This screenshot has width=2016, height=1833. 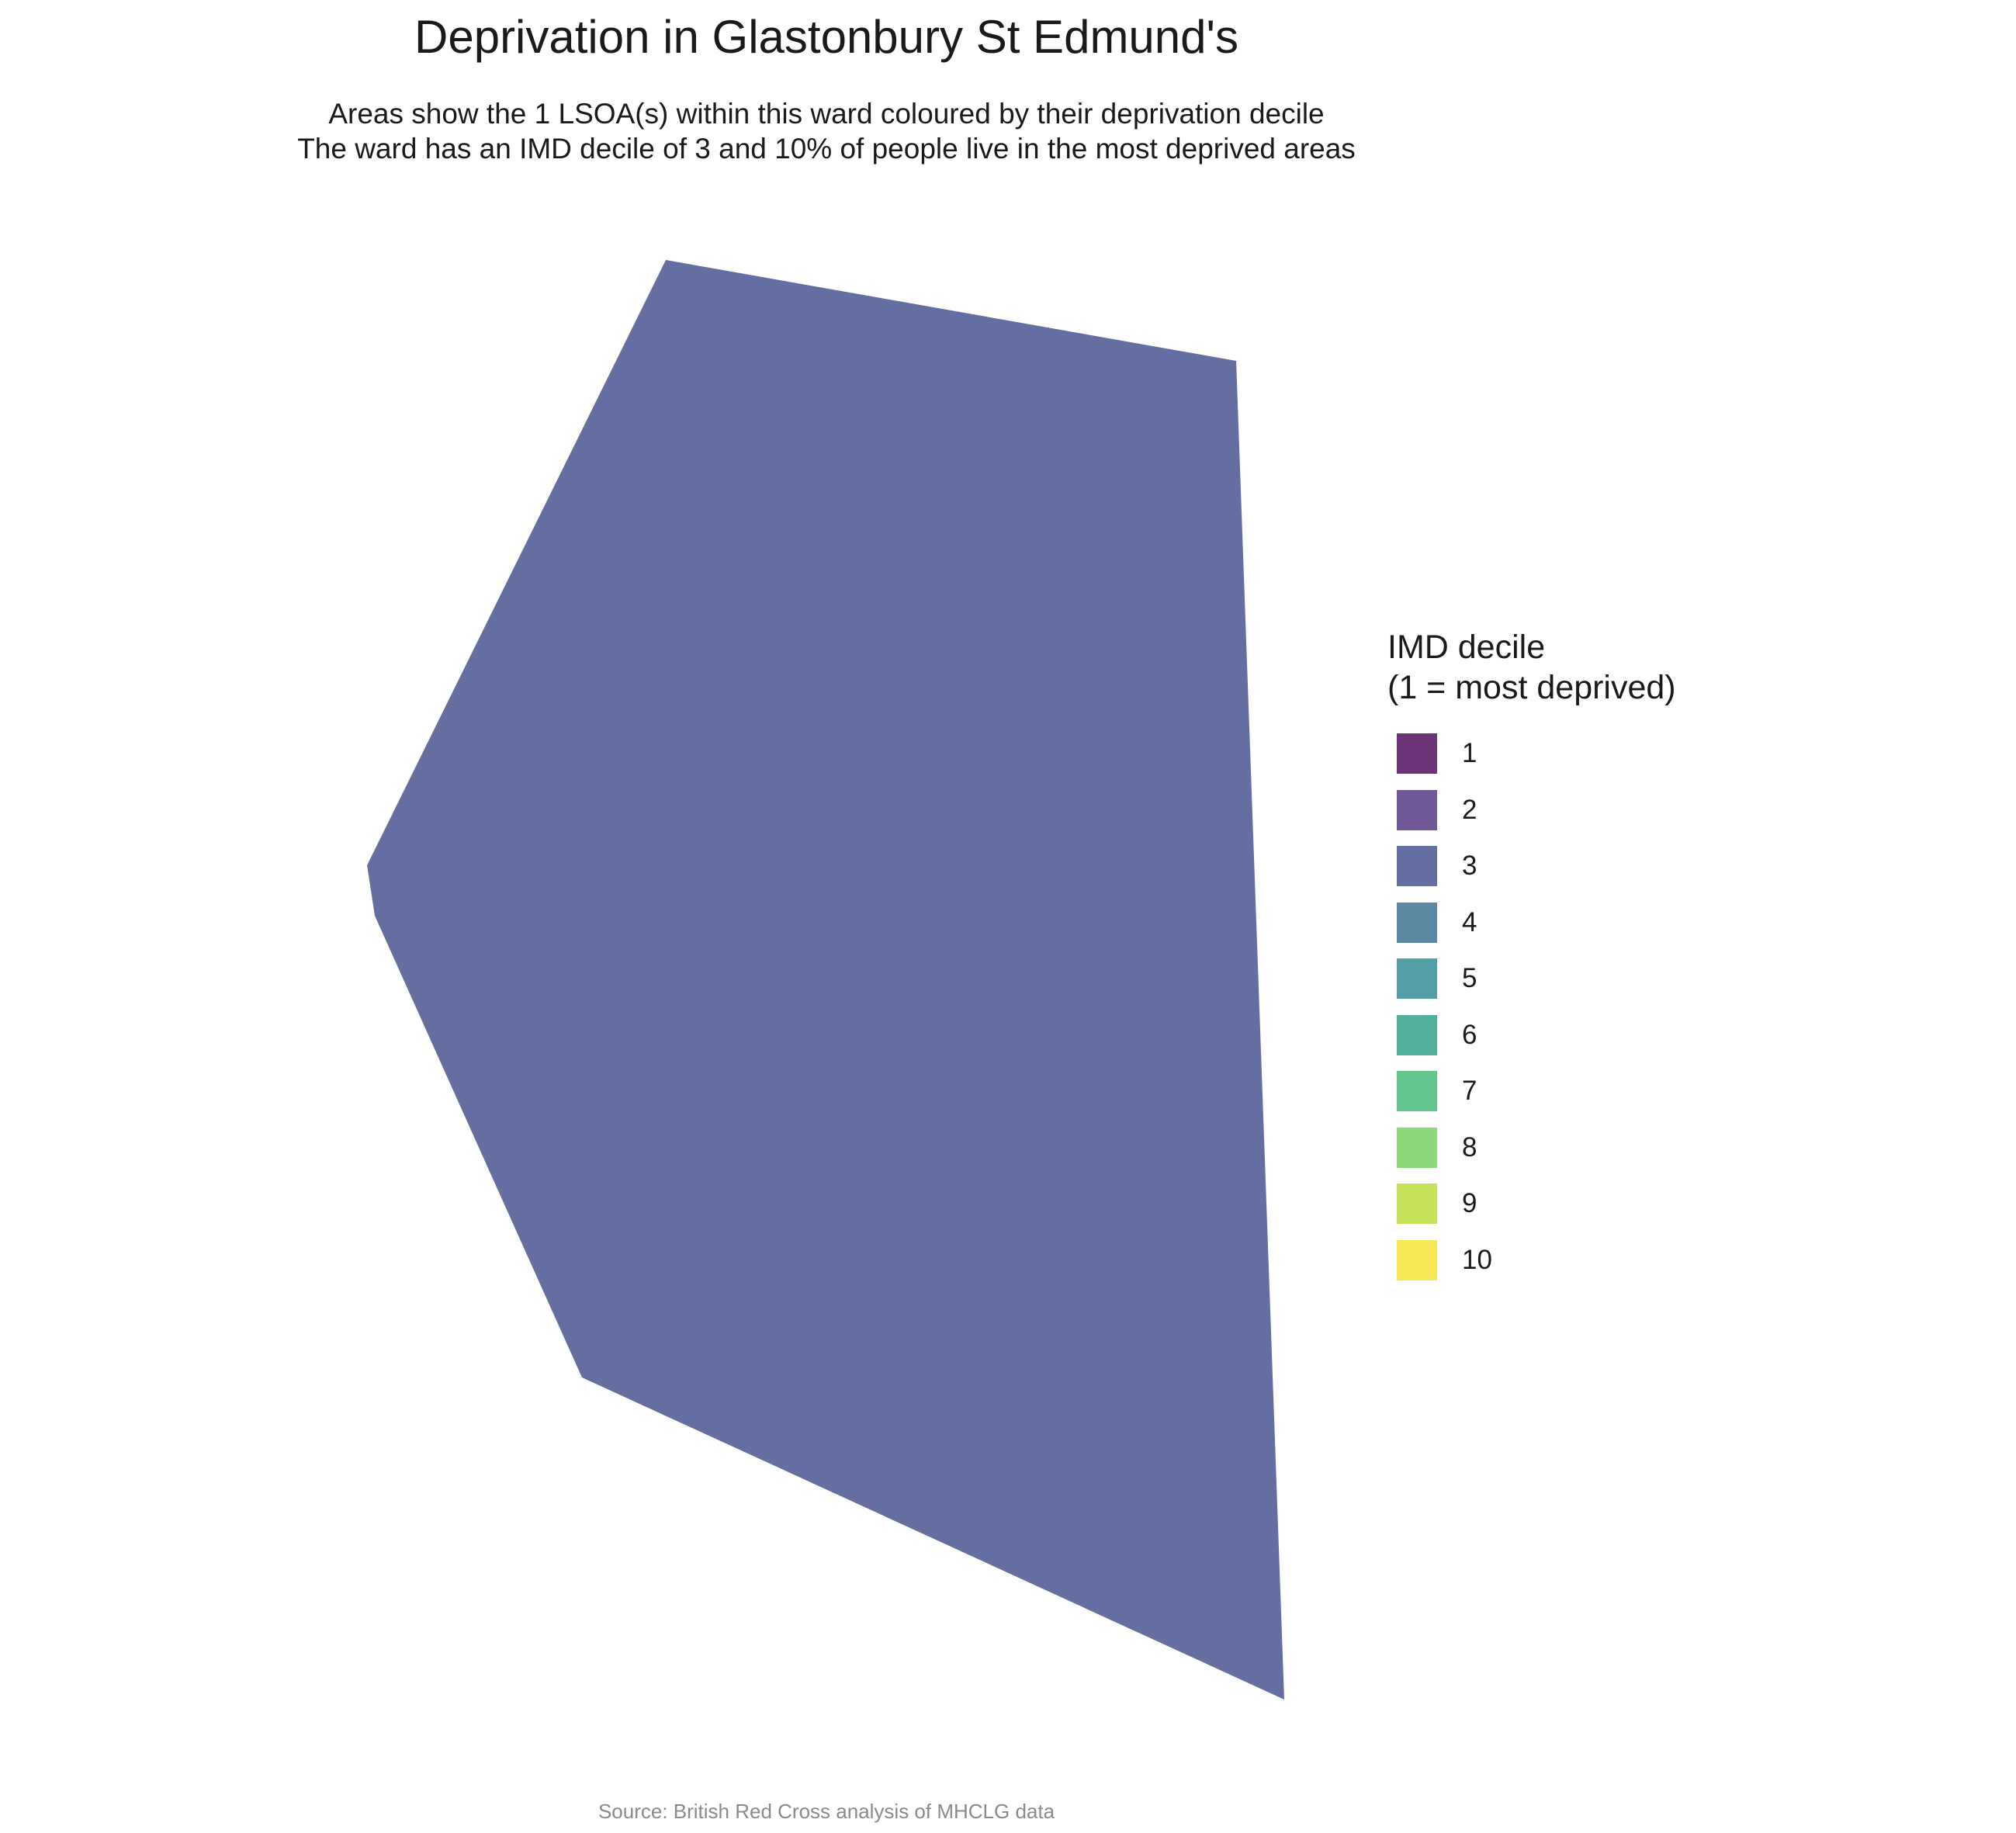 What do you see at coordinates (1477, 1259) in the screenshot?
I see `legend-label: 10` at bounding box center [1477, 1259].